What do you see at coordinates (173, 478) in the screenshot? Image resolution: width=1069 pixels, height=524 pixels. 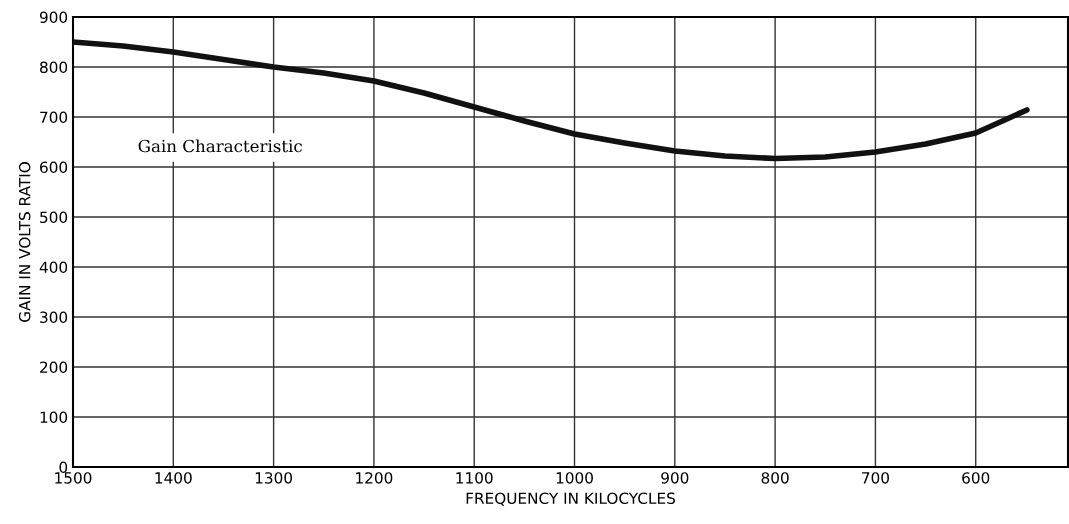 I see `x-tick-label: 1400` at bounding box center [173, 478].